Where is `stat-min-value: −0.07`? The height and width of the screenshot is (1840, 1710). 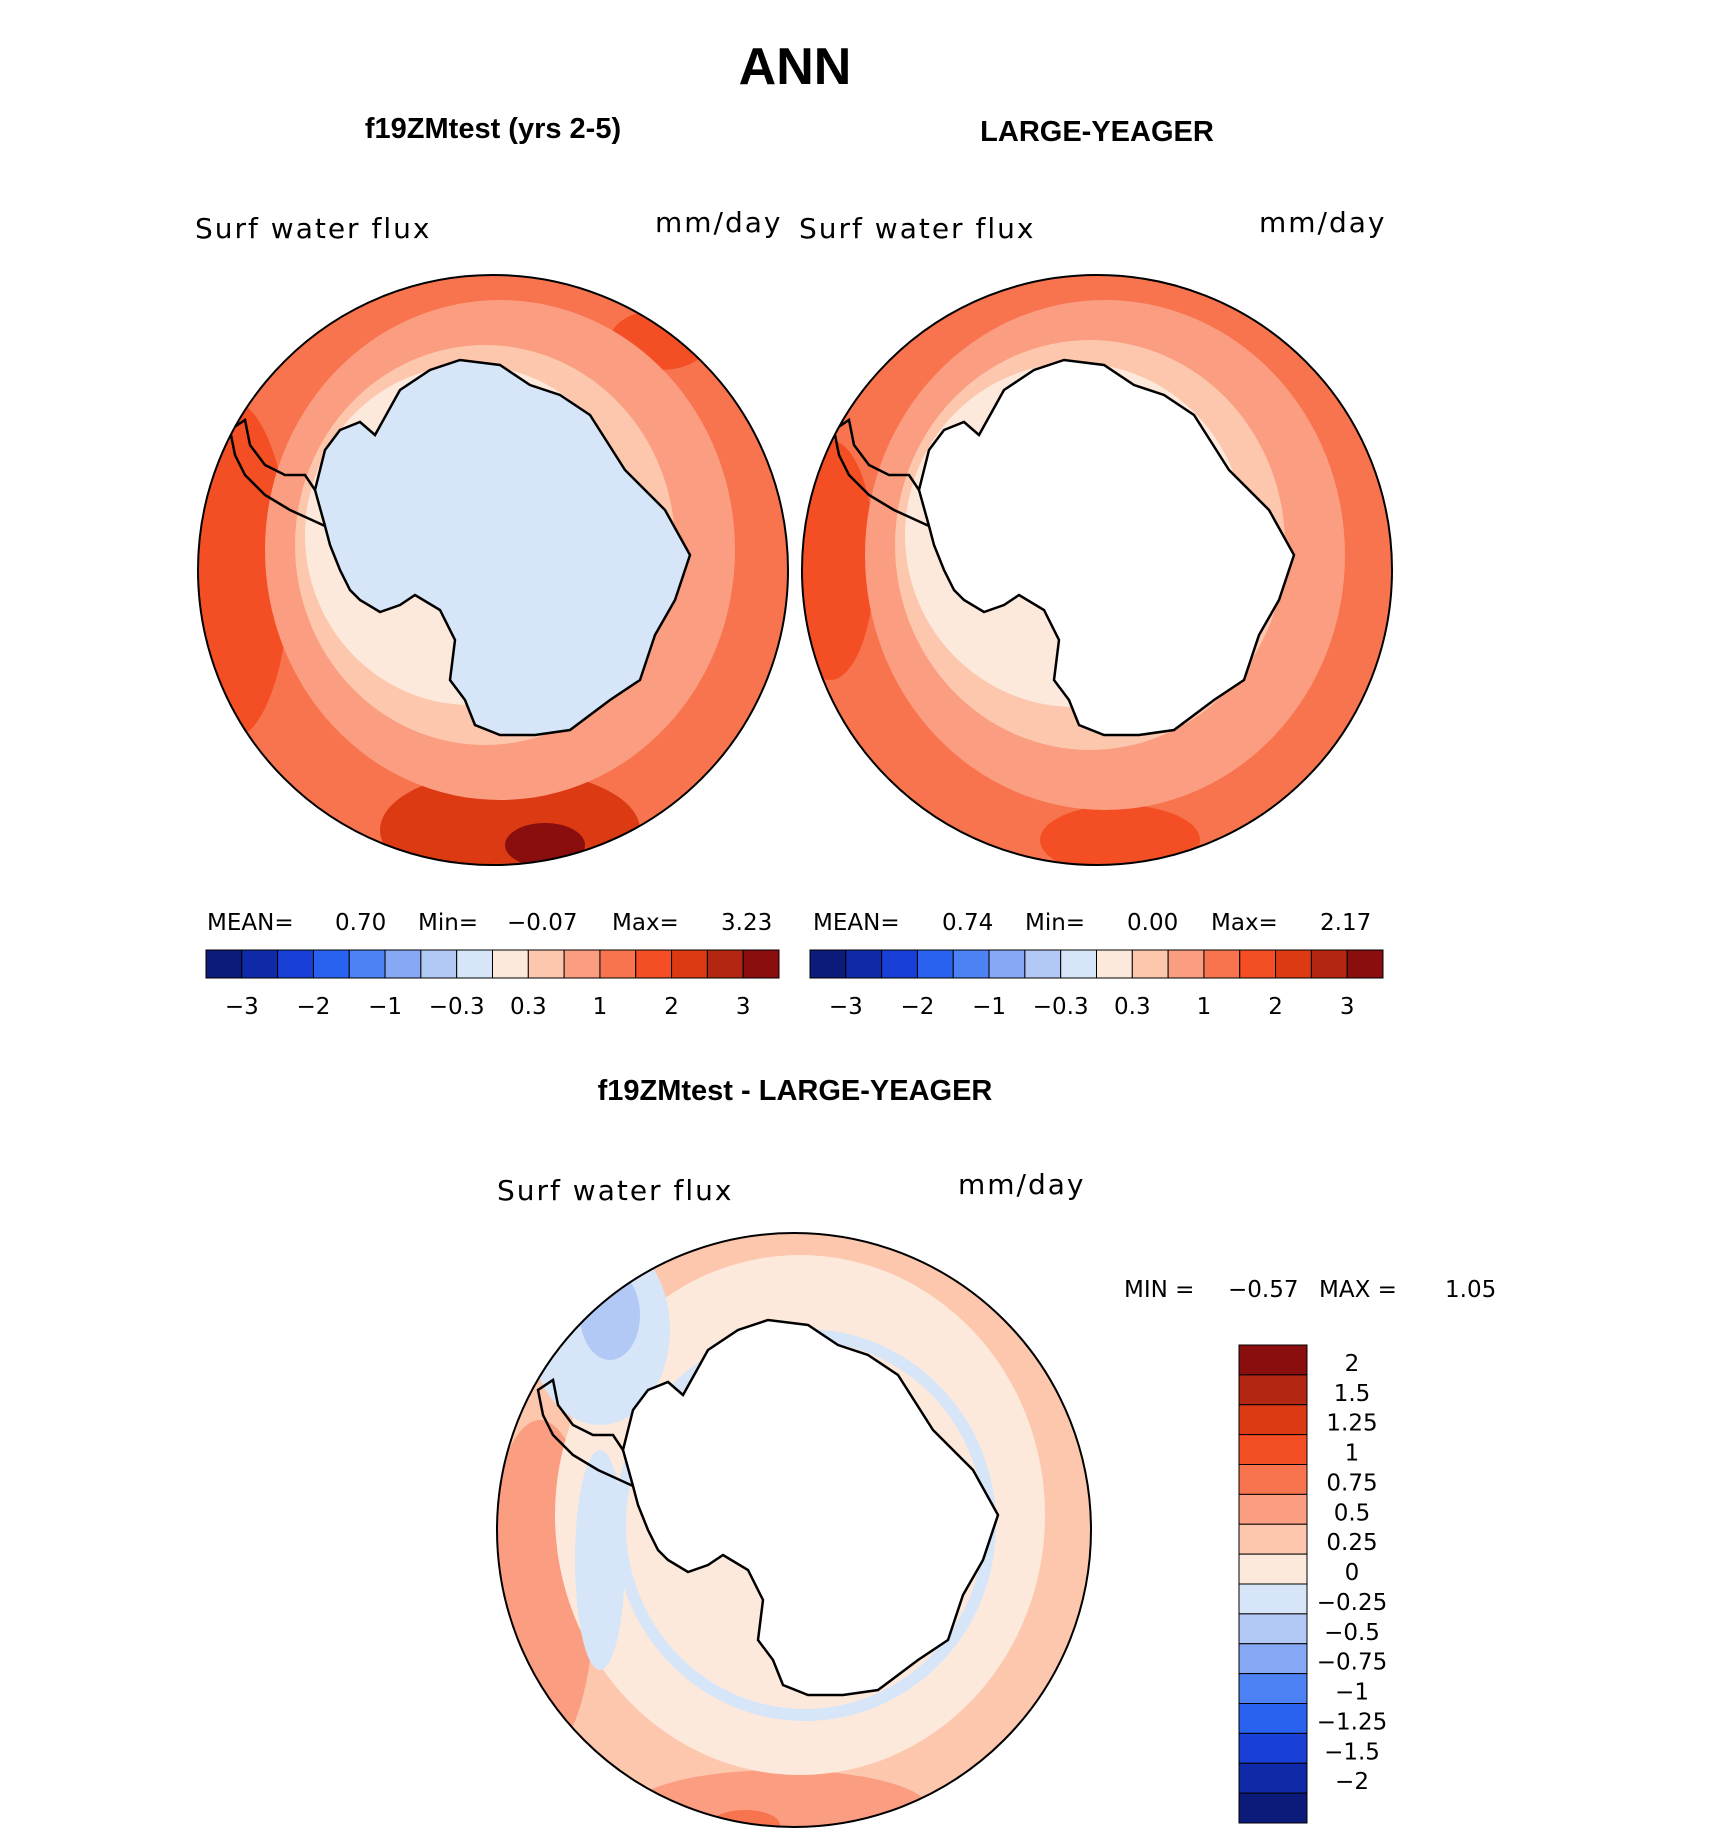
stat-min-value: −0.07 is located at coordinates (542, 923).